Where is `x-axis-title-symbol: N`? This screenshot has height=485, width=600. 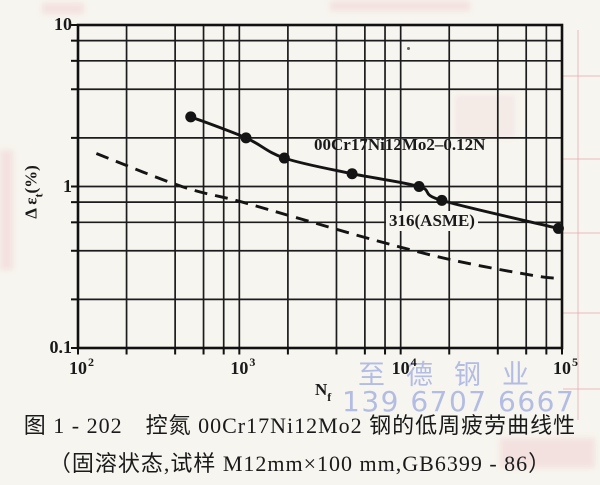
x-axis-title-symbol: N is located at coordinates (321, 389).